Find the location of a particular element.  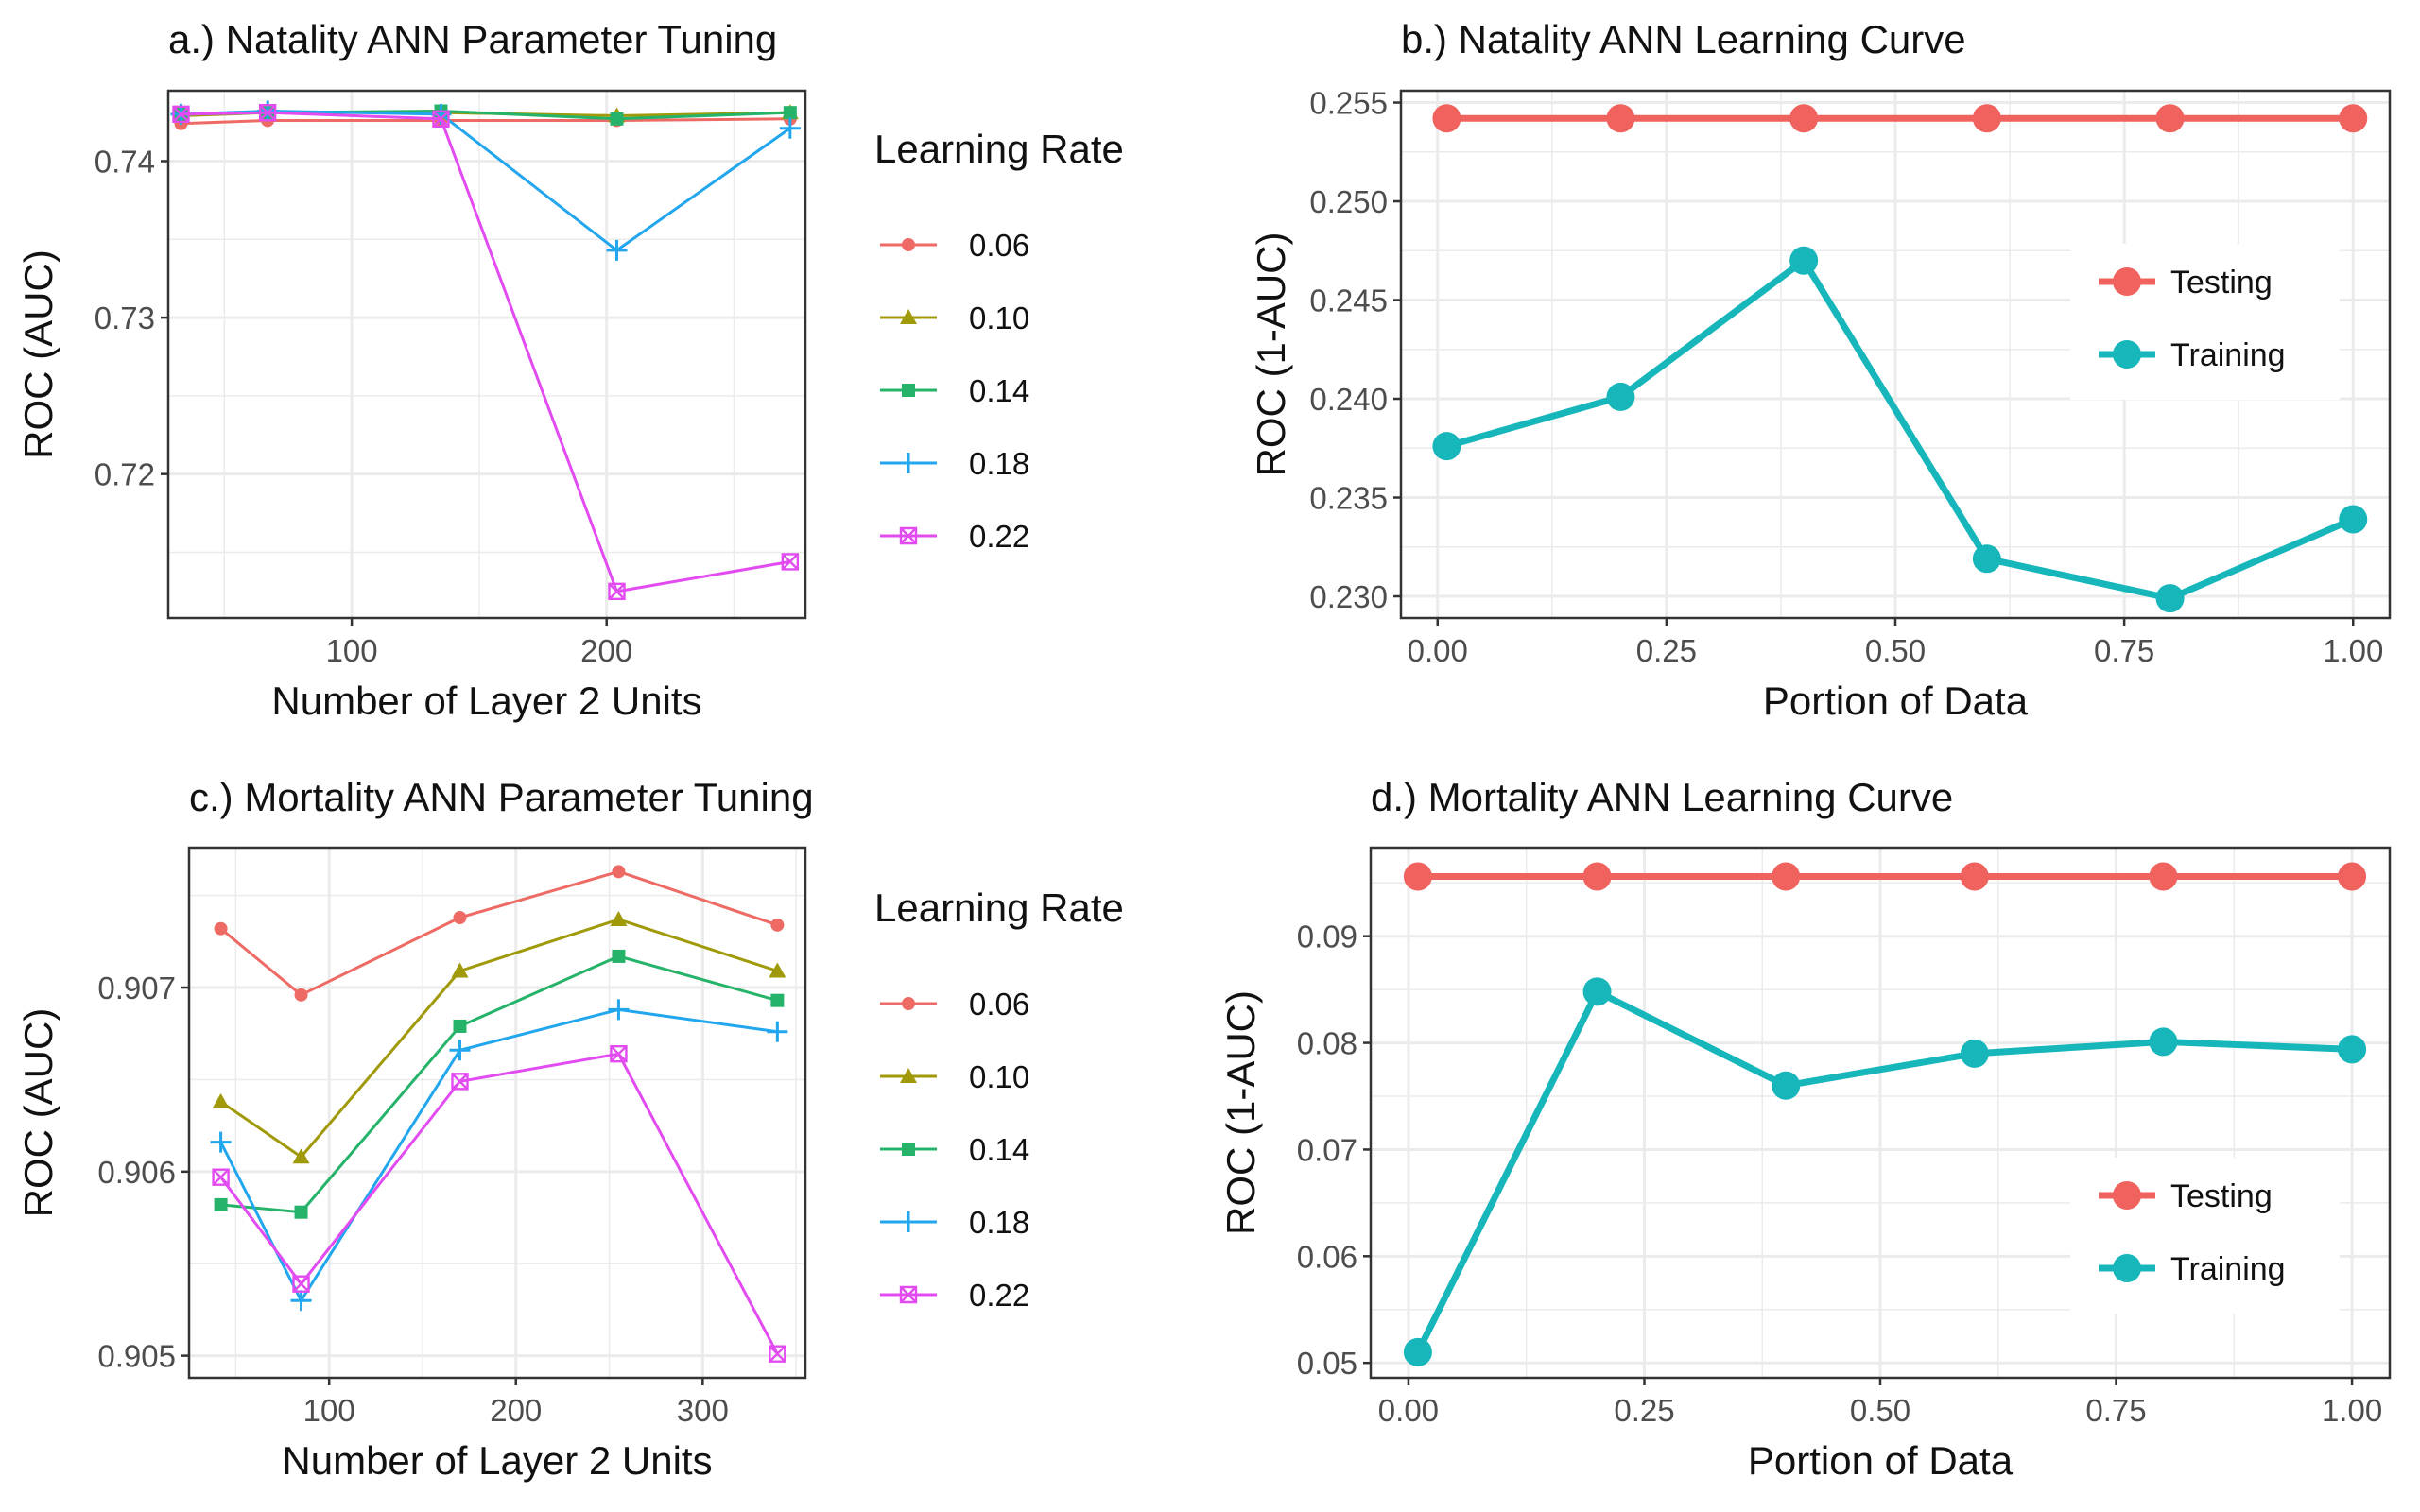

chart-title: b.) Natality ANN Learning Curve is located at coordinates (1683, 39).